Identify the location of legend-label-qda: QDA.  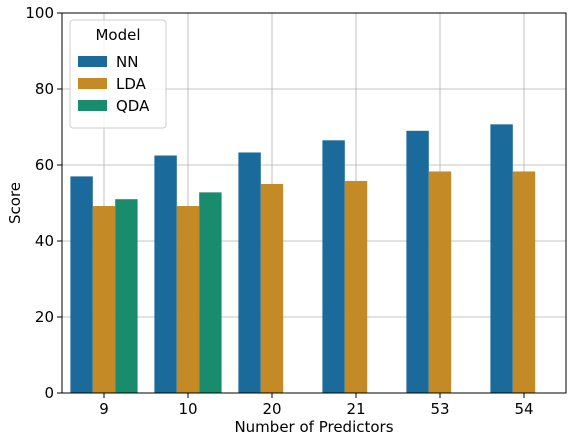
(133, 106).